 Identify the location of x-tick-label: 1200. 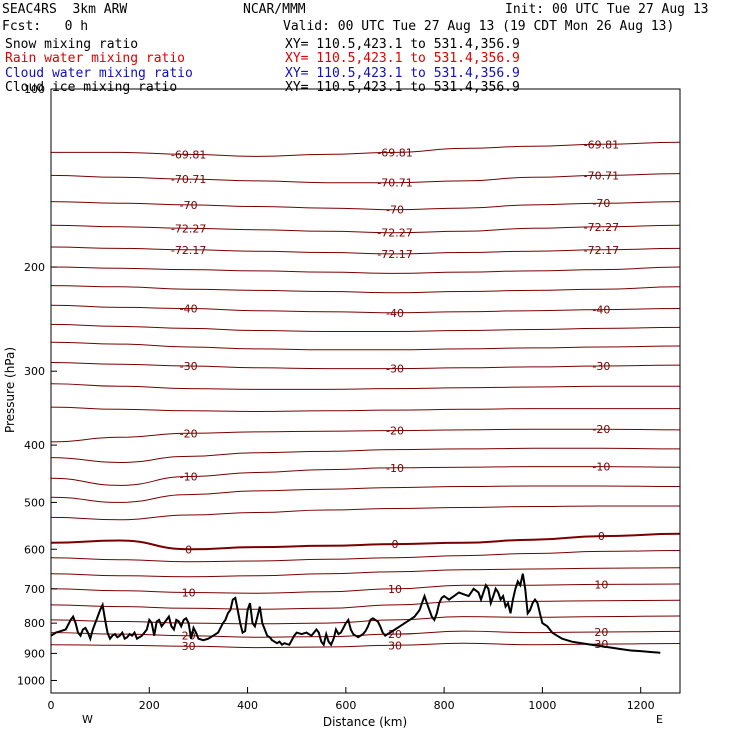
(641, 705).